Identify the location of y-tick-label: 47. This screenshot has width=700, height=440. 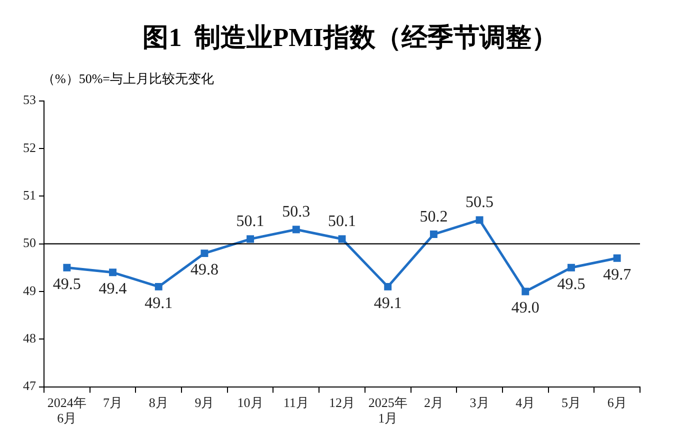
(29, 386).